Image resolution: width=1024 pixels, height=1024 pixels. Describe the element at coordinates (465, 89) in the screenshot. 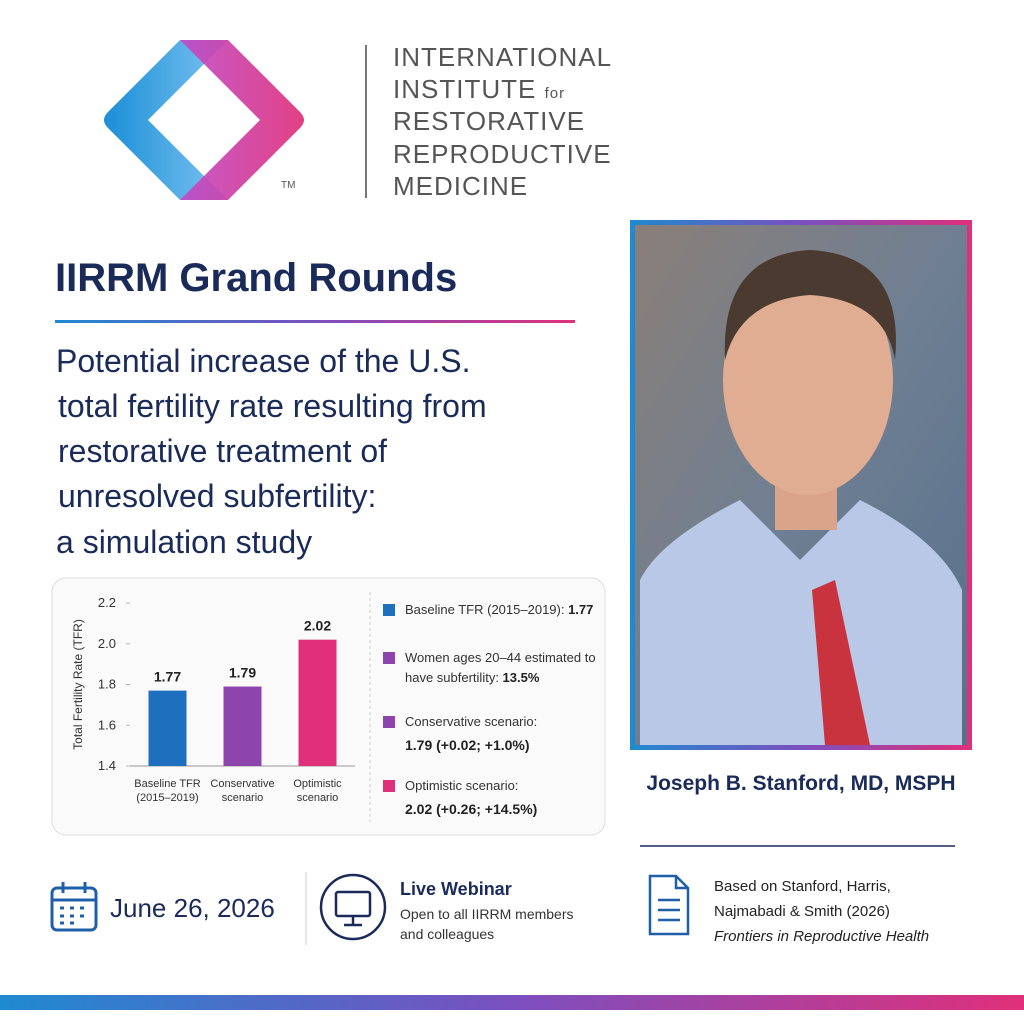

I see `org-line: INSTITUTE` at that location.